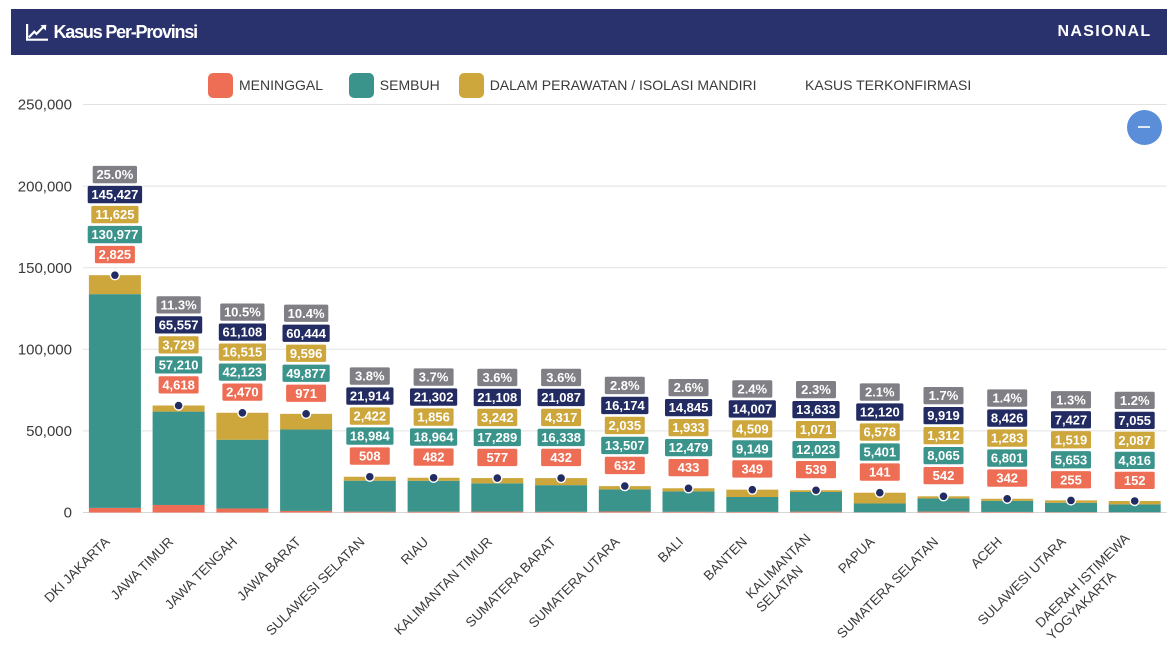 The image size is (1175, 648). What do you see at coordinates (370, 456) in the screenshot?
I see `svg-text: 508` at bounding box center [370, 456].